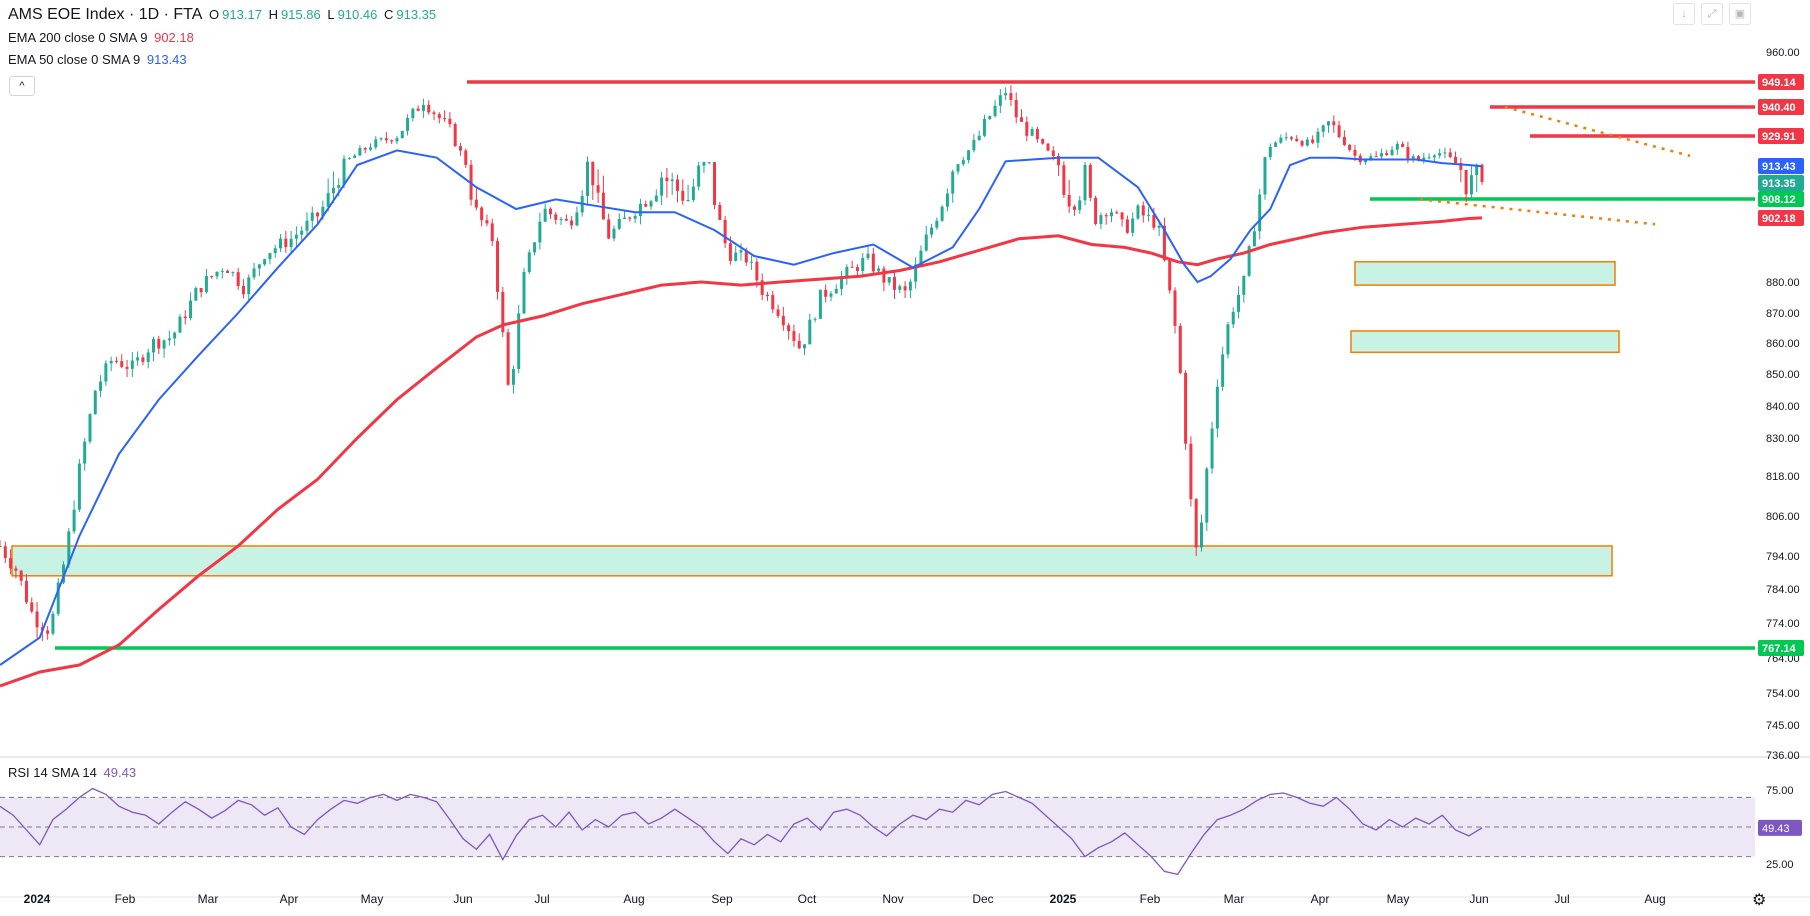  I want to click on price-badge-label: 913.35, so click(1779, 184).